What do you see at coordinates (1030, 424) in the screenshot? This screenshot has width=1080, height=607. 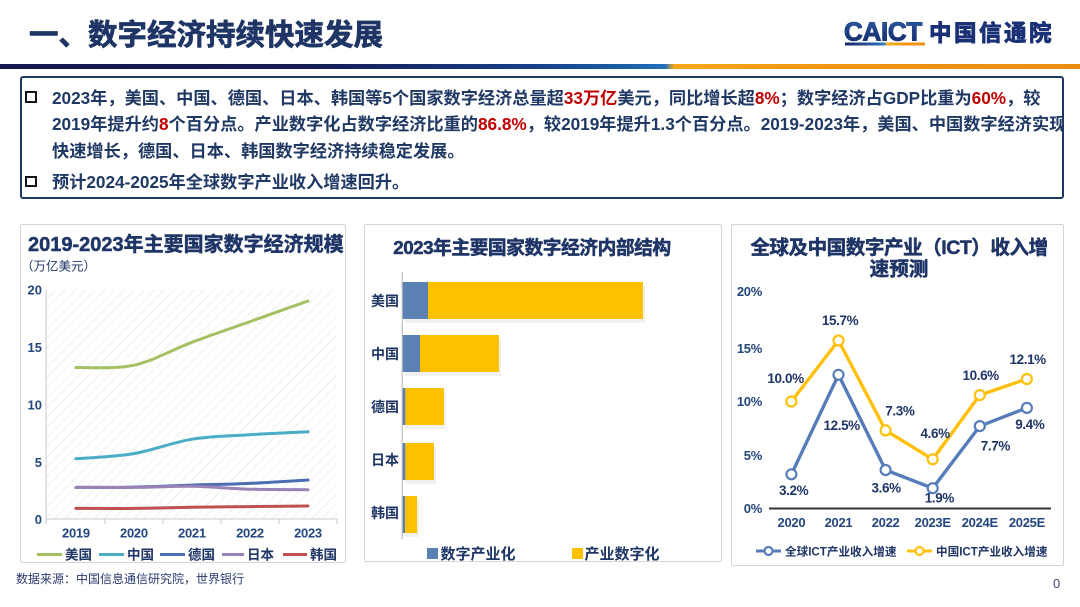 I see `svg-text: 9.4%` at bounding box center [1030, 424].